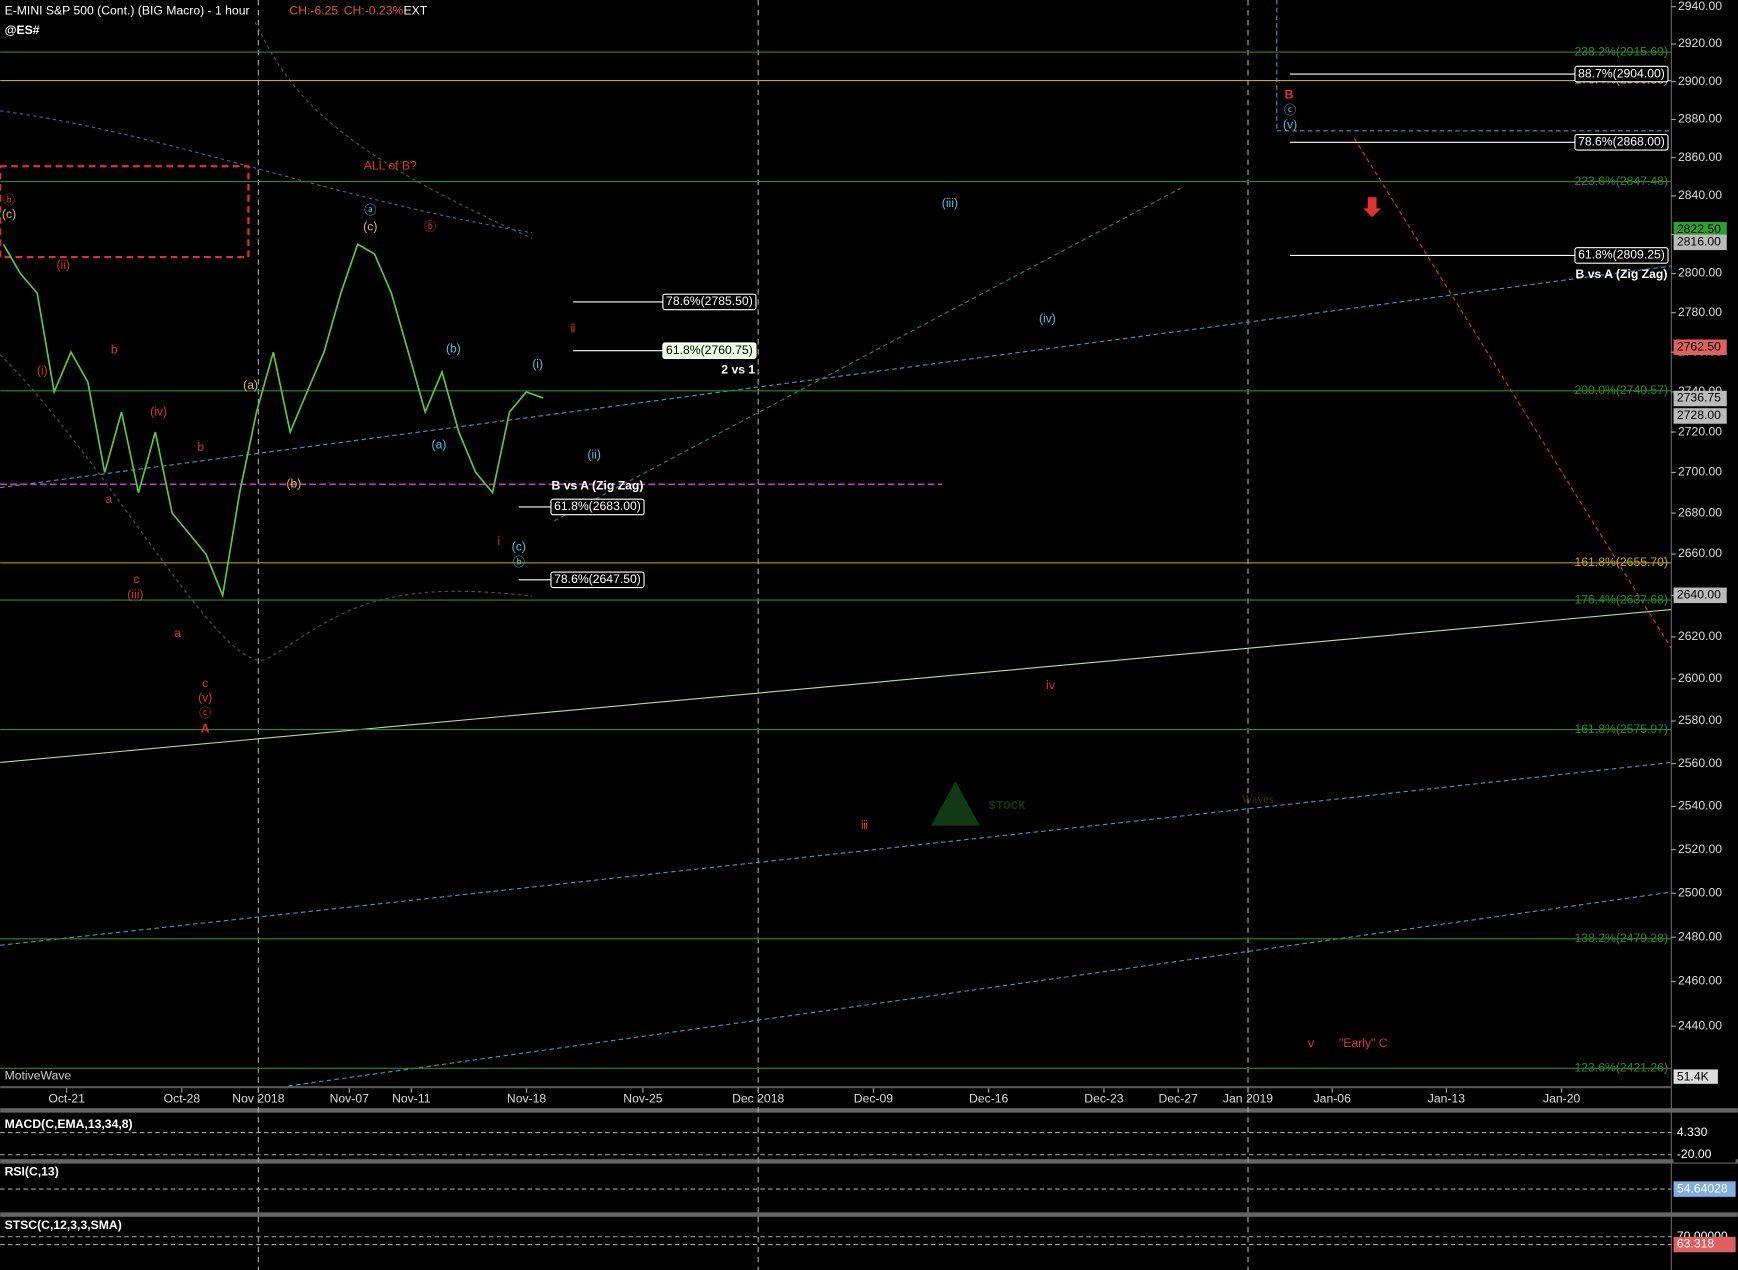 This screenshot has height=1270, width=1738. Describe the element at coordinates (1372, 207) in the screenshot. I see `down-arrow` at that location.